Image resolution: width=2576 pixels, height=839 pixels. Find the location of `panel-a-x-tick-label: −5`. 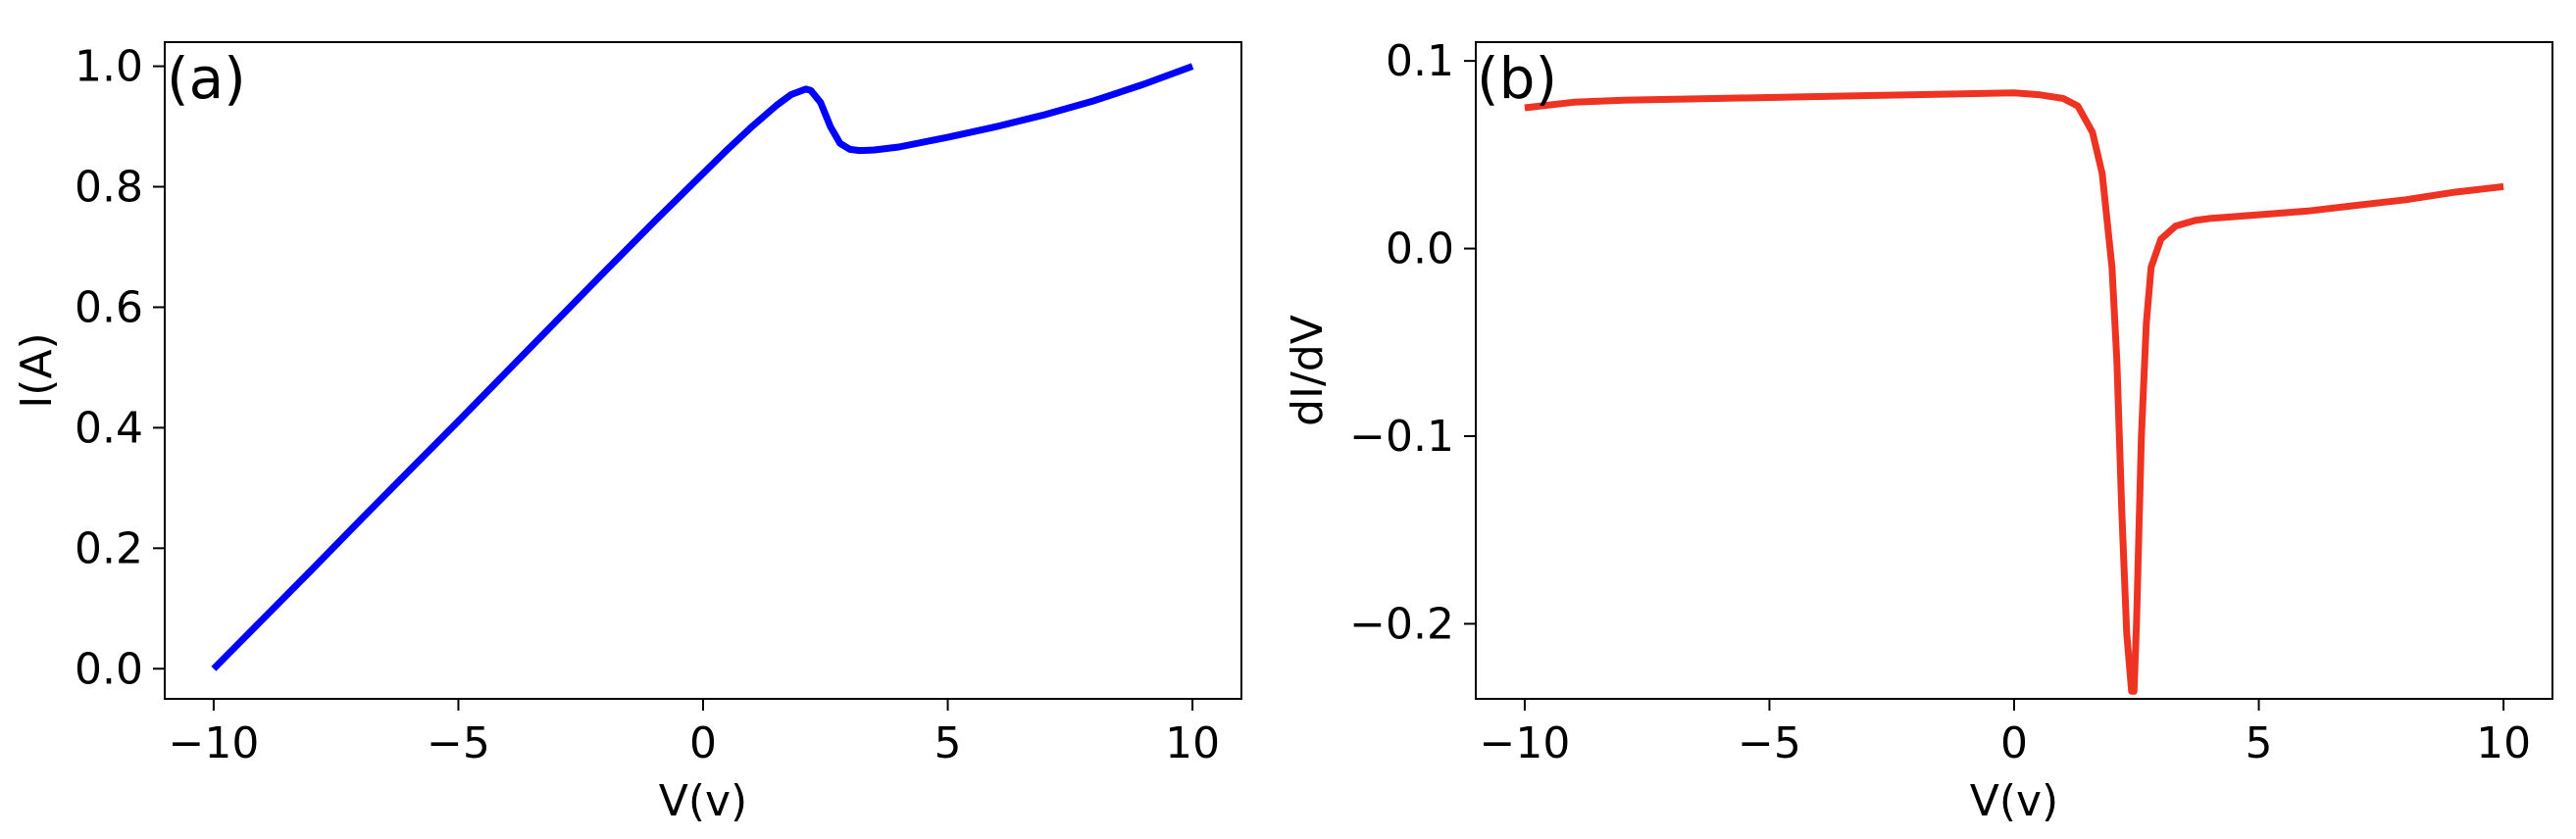

panel-a-x-tick-label: −5 is located at coordinates (459, 743).